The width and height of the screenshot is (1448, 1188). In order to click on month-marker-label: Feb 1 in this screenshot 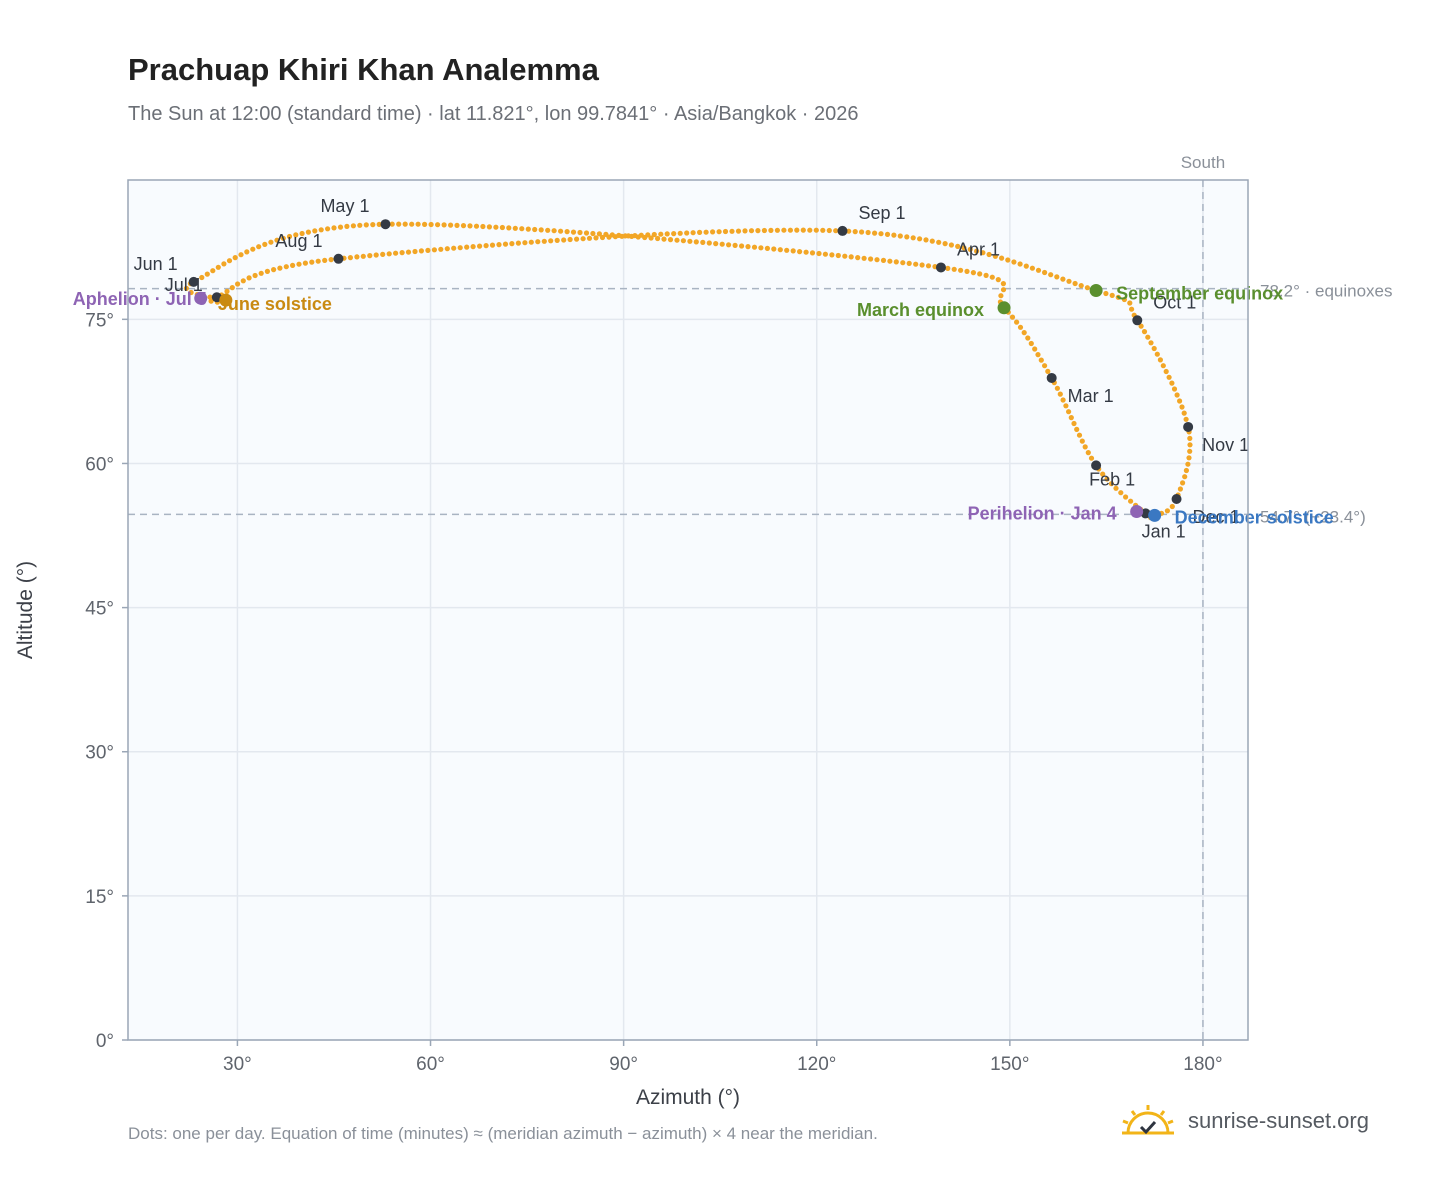, I will do `click(1112, 479)`.